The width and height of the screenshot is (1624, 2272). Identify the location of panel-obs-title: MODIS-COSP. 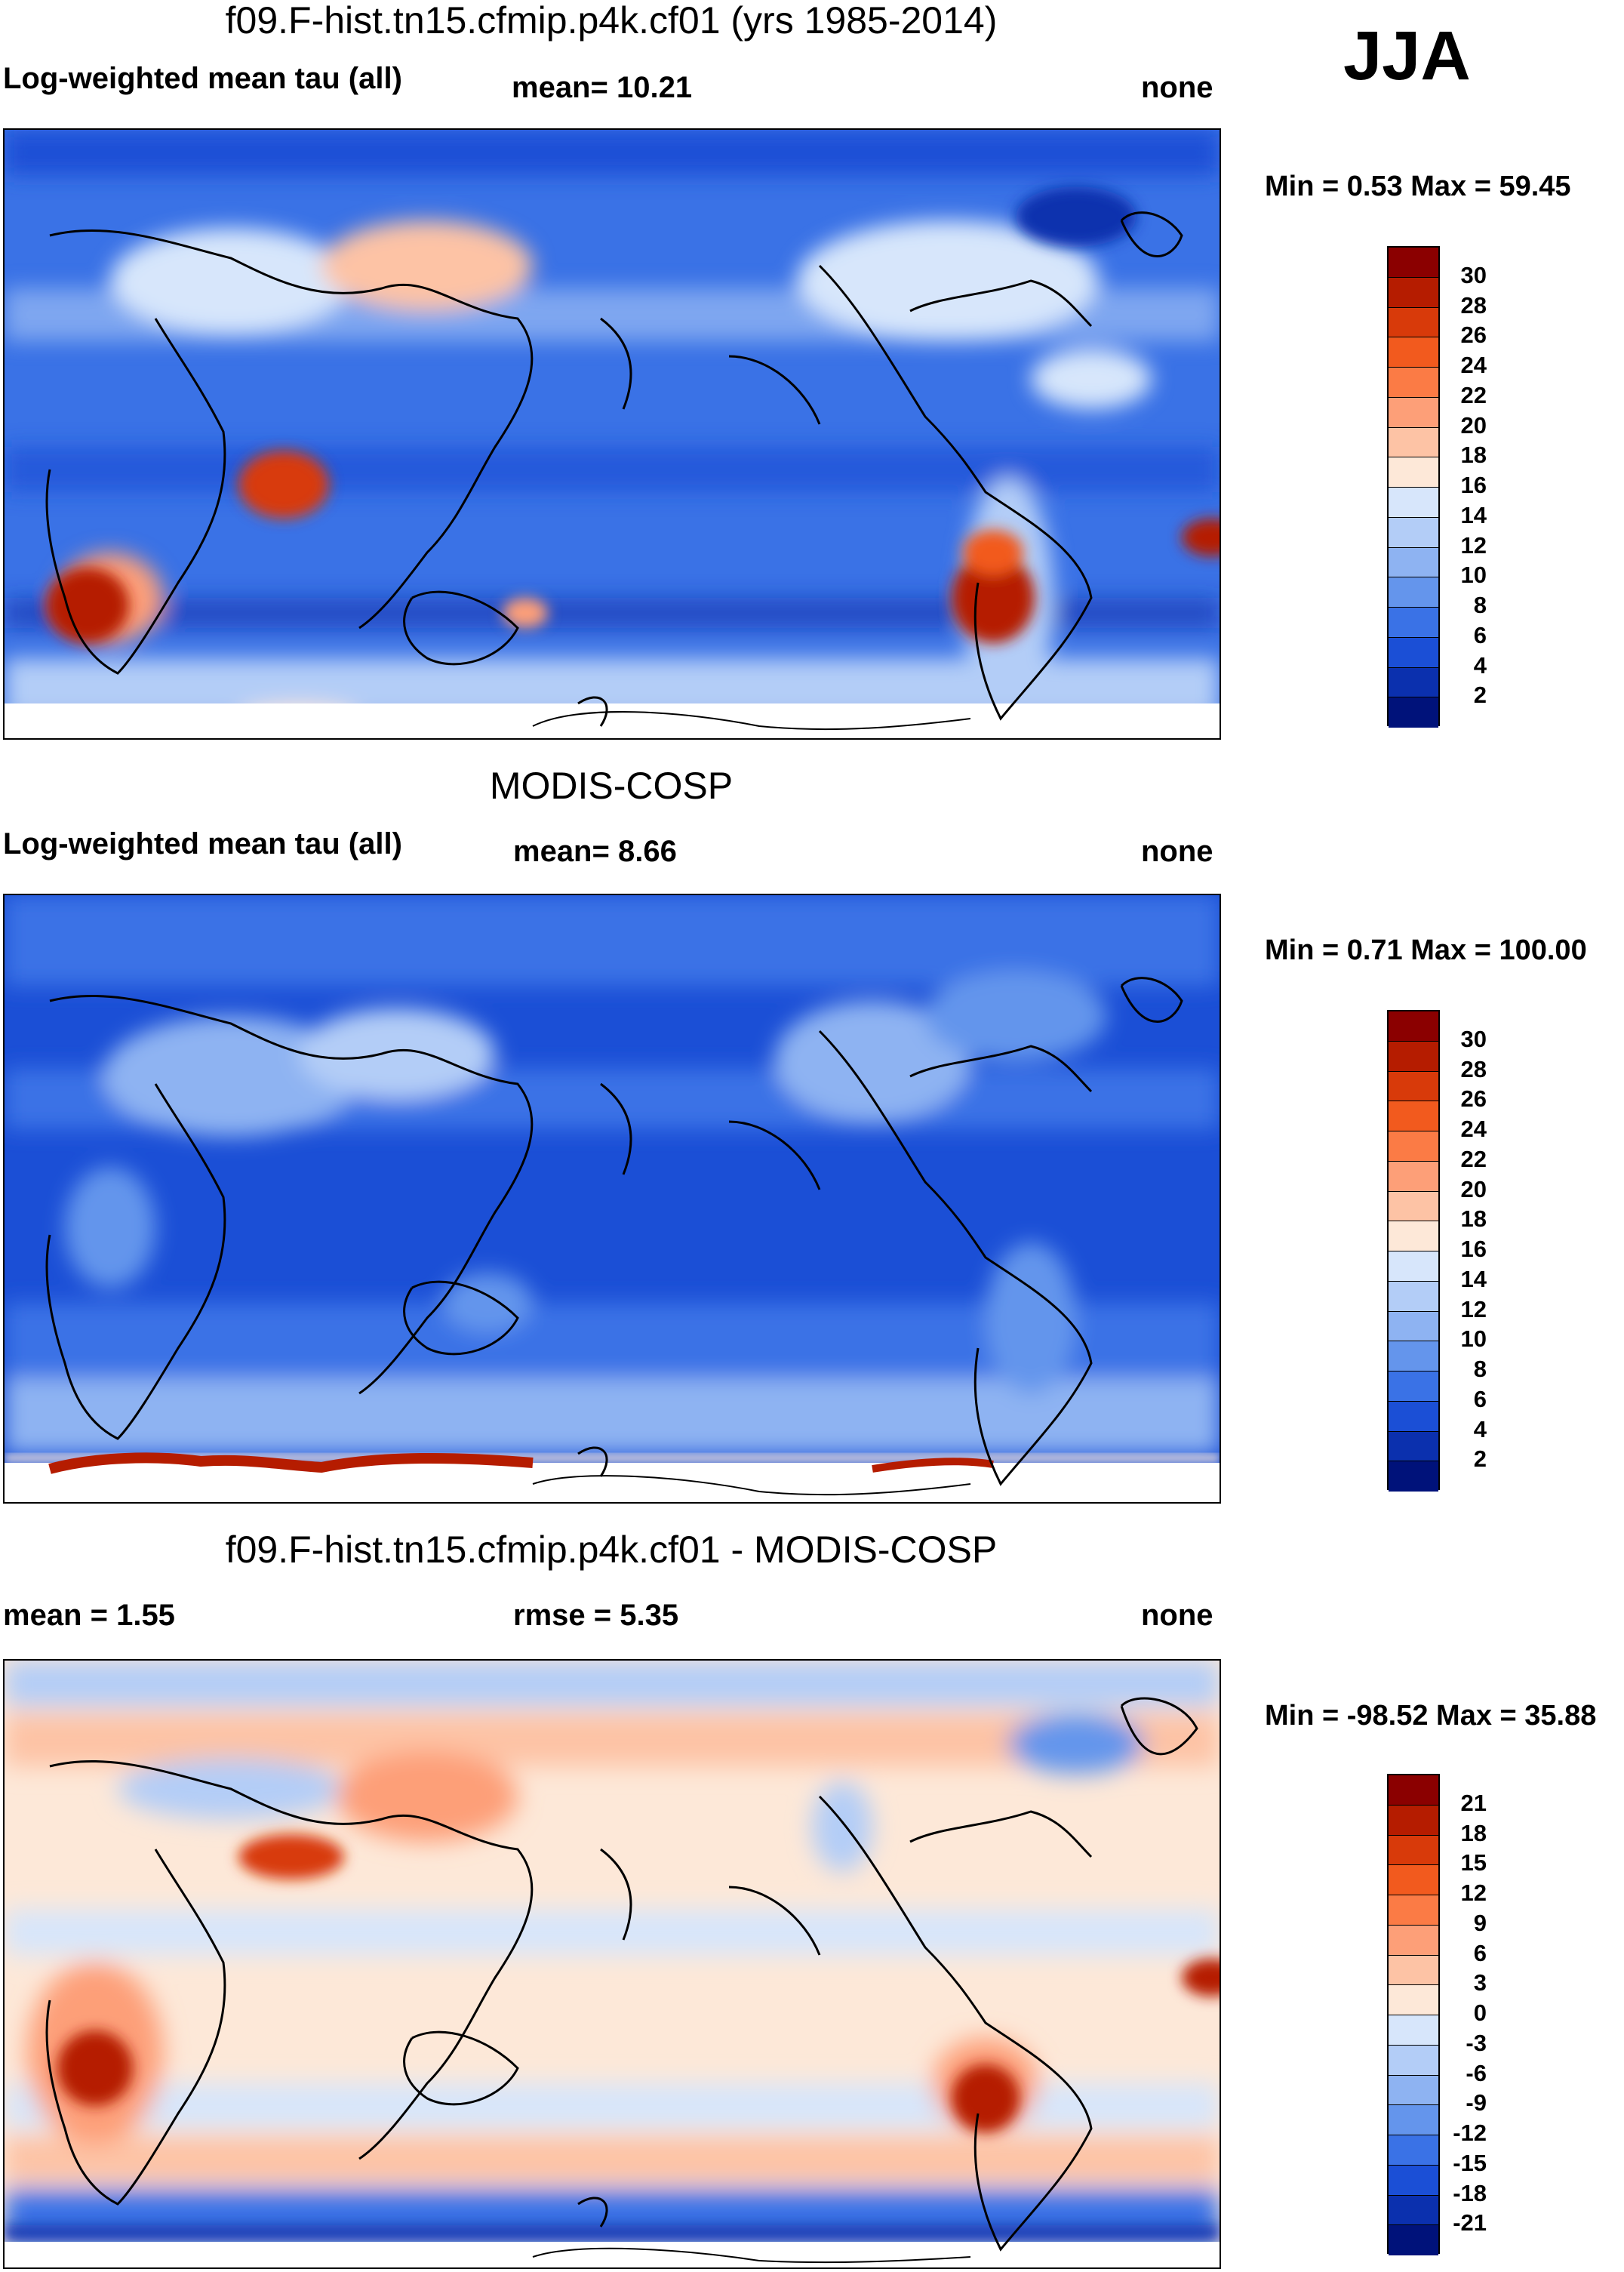
(611, 786).